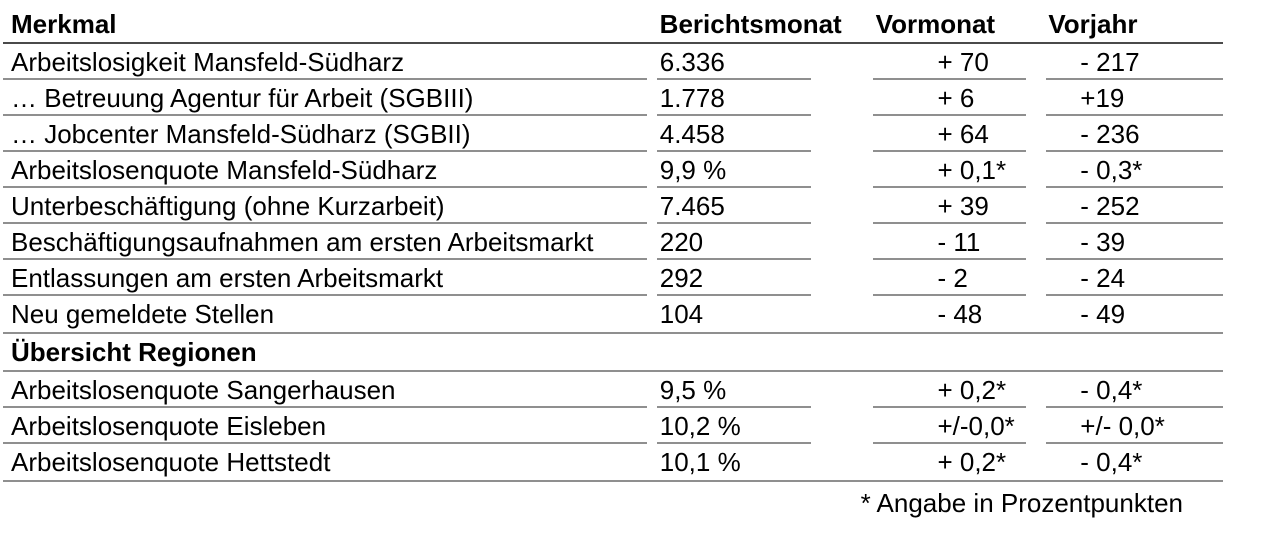  Describe the element at coordinates (1134, 278) in the screenshot. I see `cell-vorjahr: - 24` at that location.